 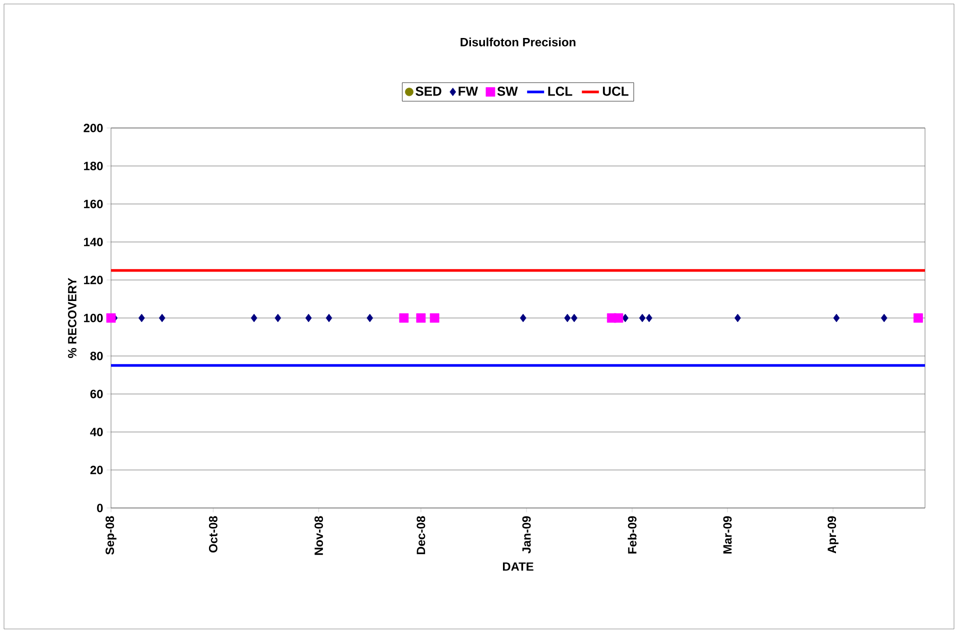 What do you see at coordinates (93, 166) in the screenshot?
I see `y-tick-label: 180` at bounding box center [93, 166].